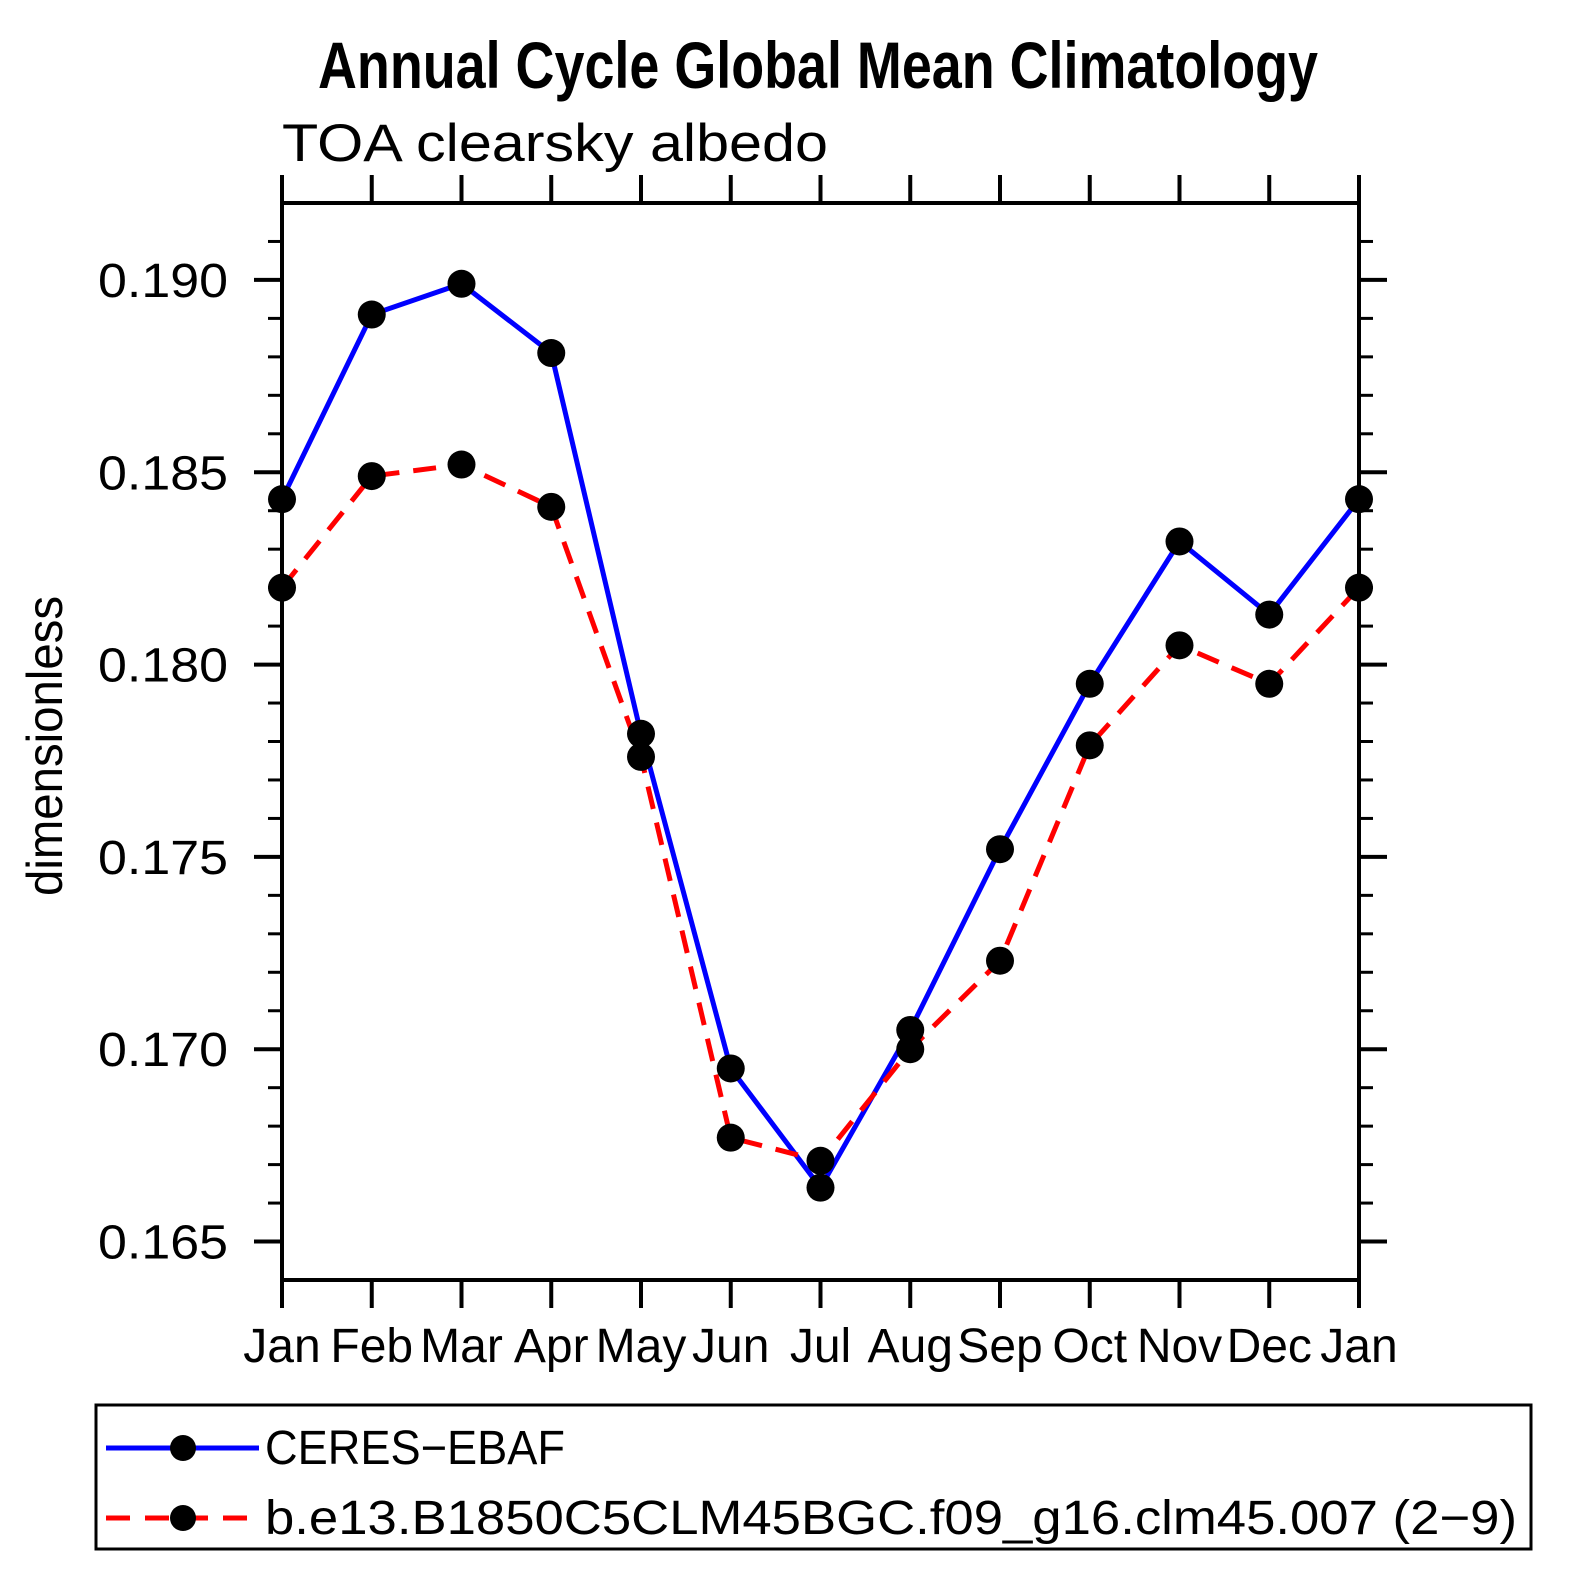 Image resolution: width=1585 pixels, height=1585 pixels. What do you see at coordinates (163, 858) in the screenshot?
I see `y-tick-label: 0.175` at bounding box center [163, 858].